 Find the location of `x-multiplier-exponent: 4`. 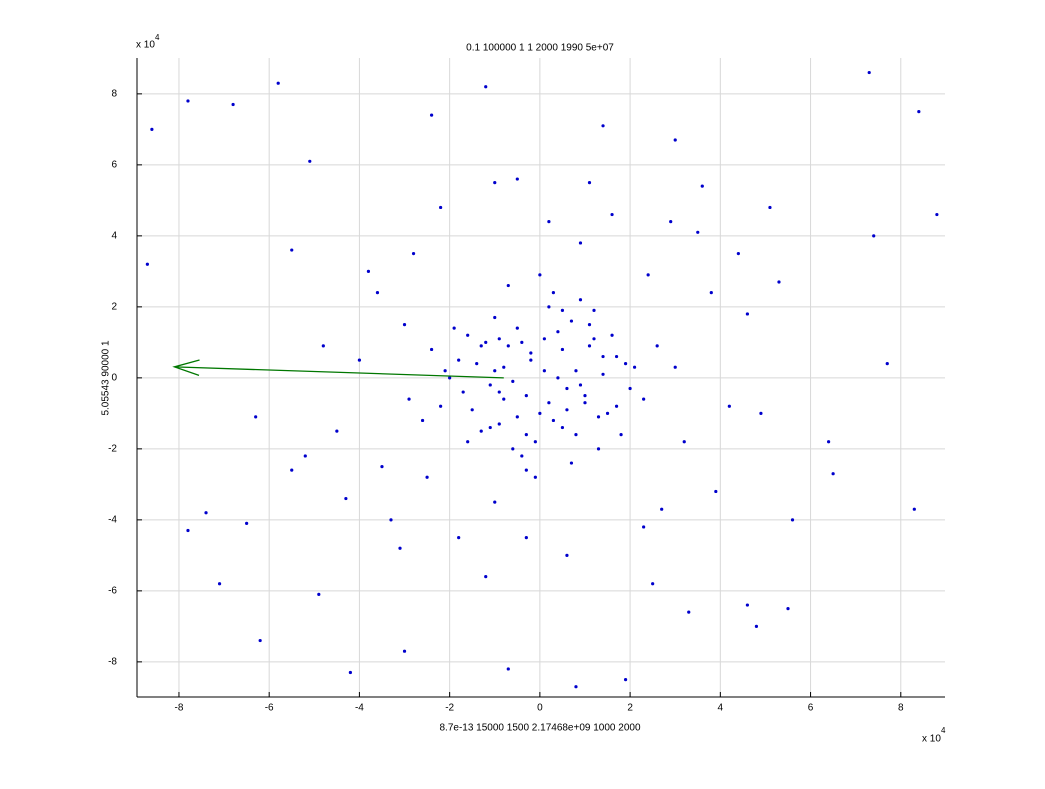

x-multiplier-exponent: 4 is located at coordinates (943, 730).